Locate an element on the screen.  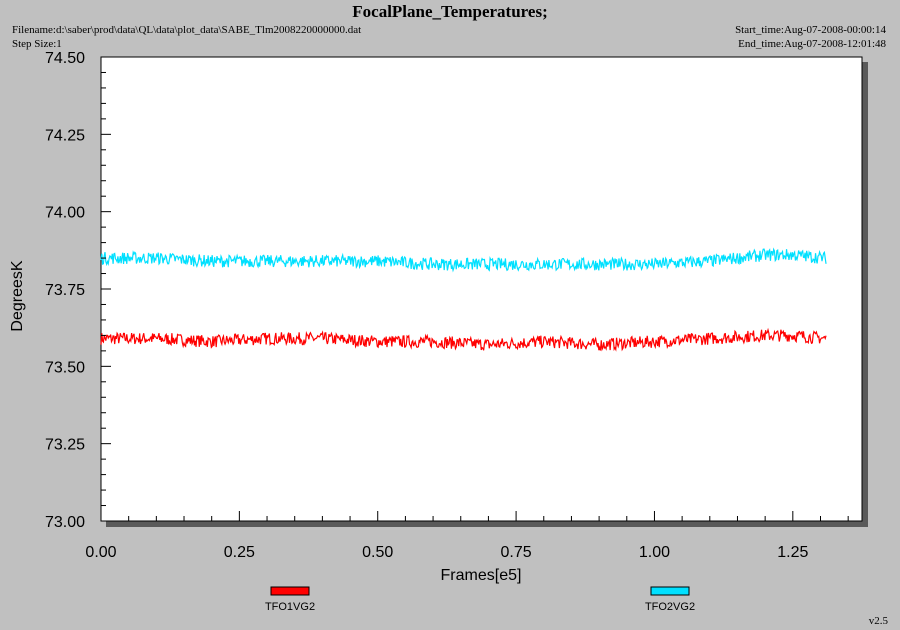
x-axis-label: Frames[e5] is located at coordinates (481, 575).